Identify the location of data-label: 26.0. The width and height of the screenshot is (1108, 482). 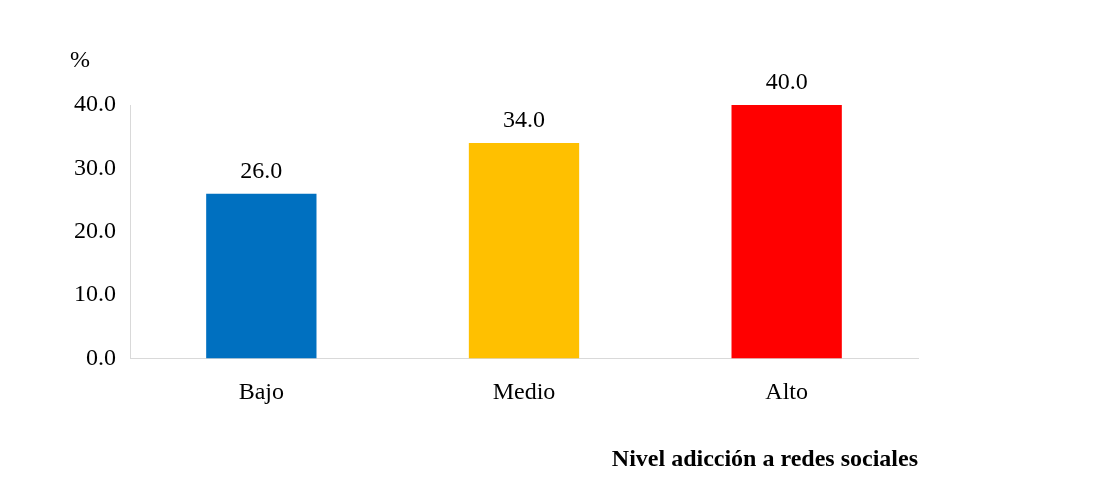
(261, 169).